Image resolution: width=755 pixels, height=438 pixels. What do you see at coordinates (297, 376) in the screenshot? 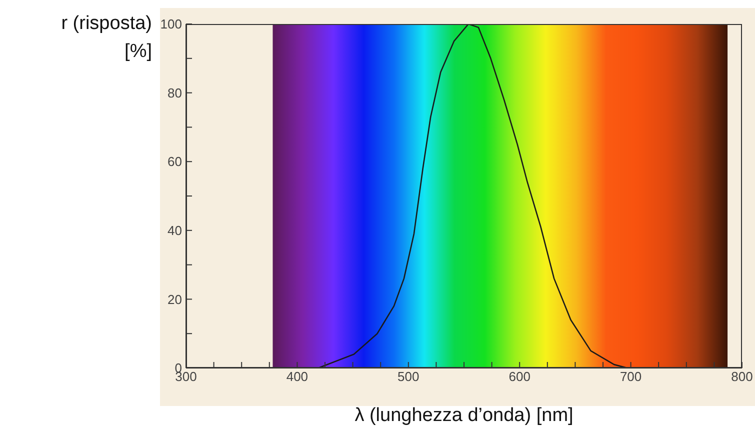
I see `x-tick-label: 400` at bounding box center [297, 376].